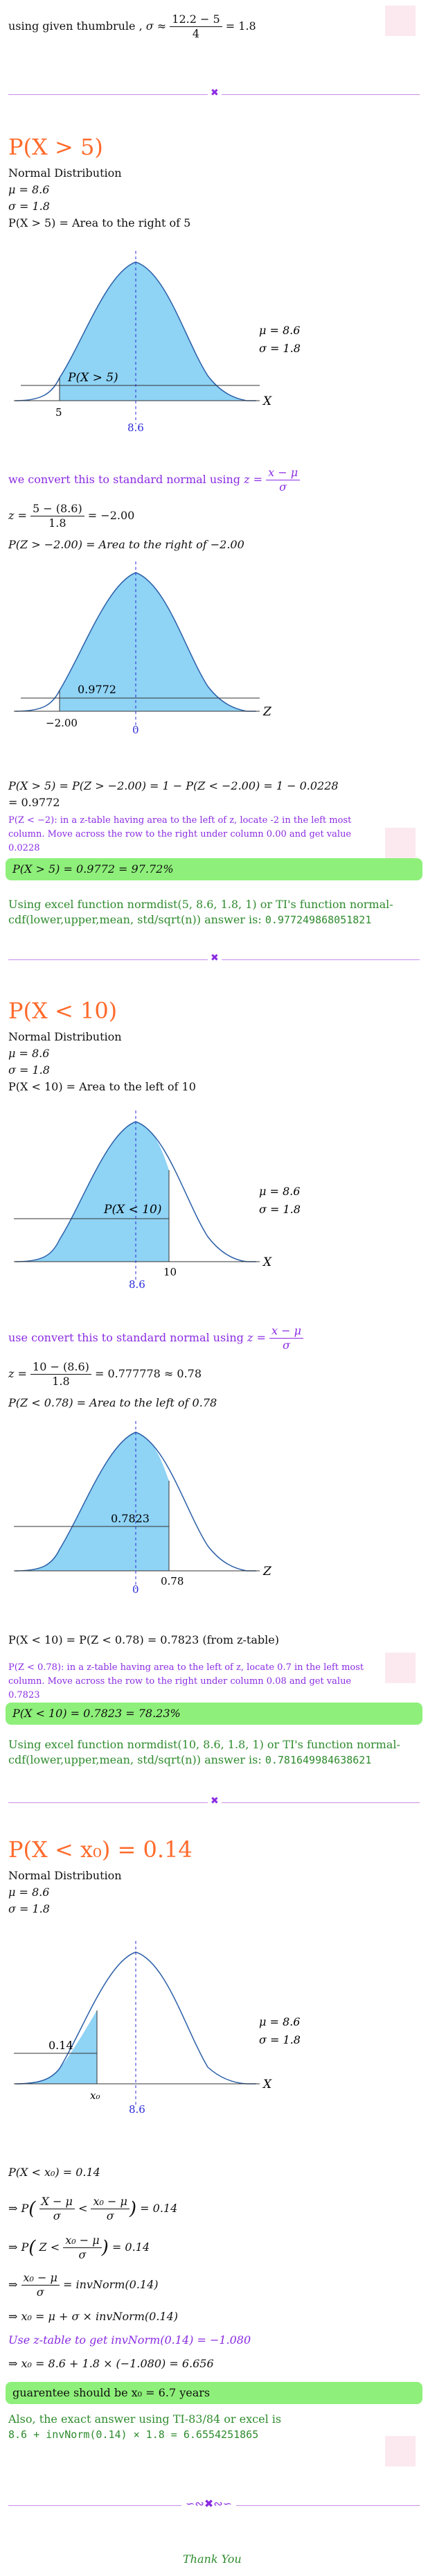 This screenshot has height=2576, width=428. I want to click on z-calculation: z = 10 − (8.6) 1.8 = 0.777778 ≈ 0.78, so click(105, 1374).